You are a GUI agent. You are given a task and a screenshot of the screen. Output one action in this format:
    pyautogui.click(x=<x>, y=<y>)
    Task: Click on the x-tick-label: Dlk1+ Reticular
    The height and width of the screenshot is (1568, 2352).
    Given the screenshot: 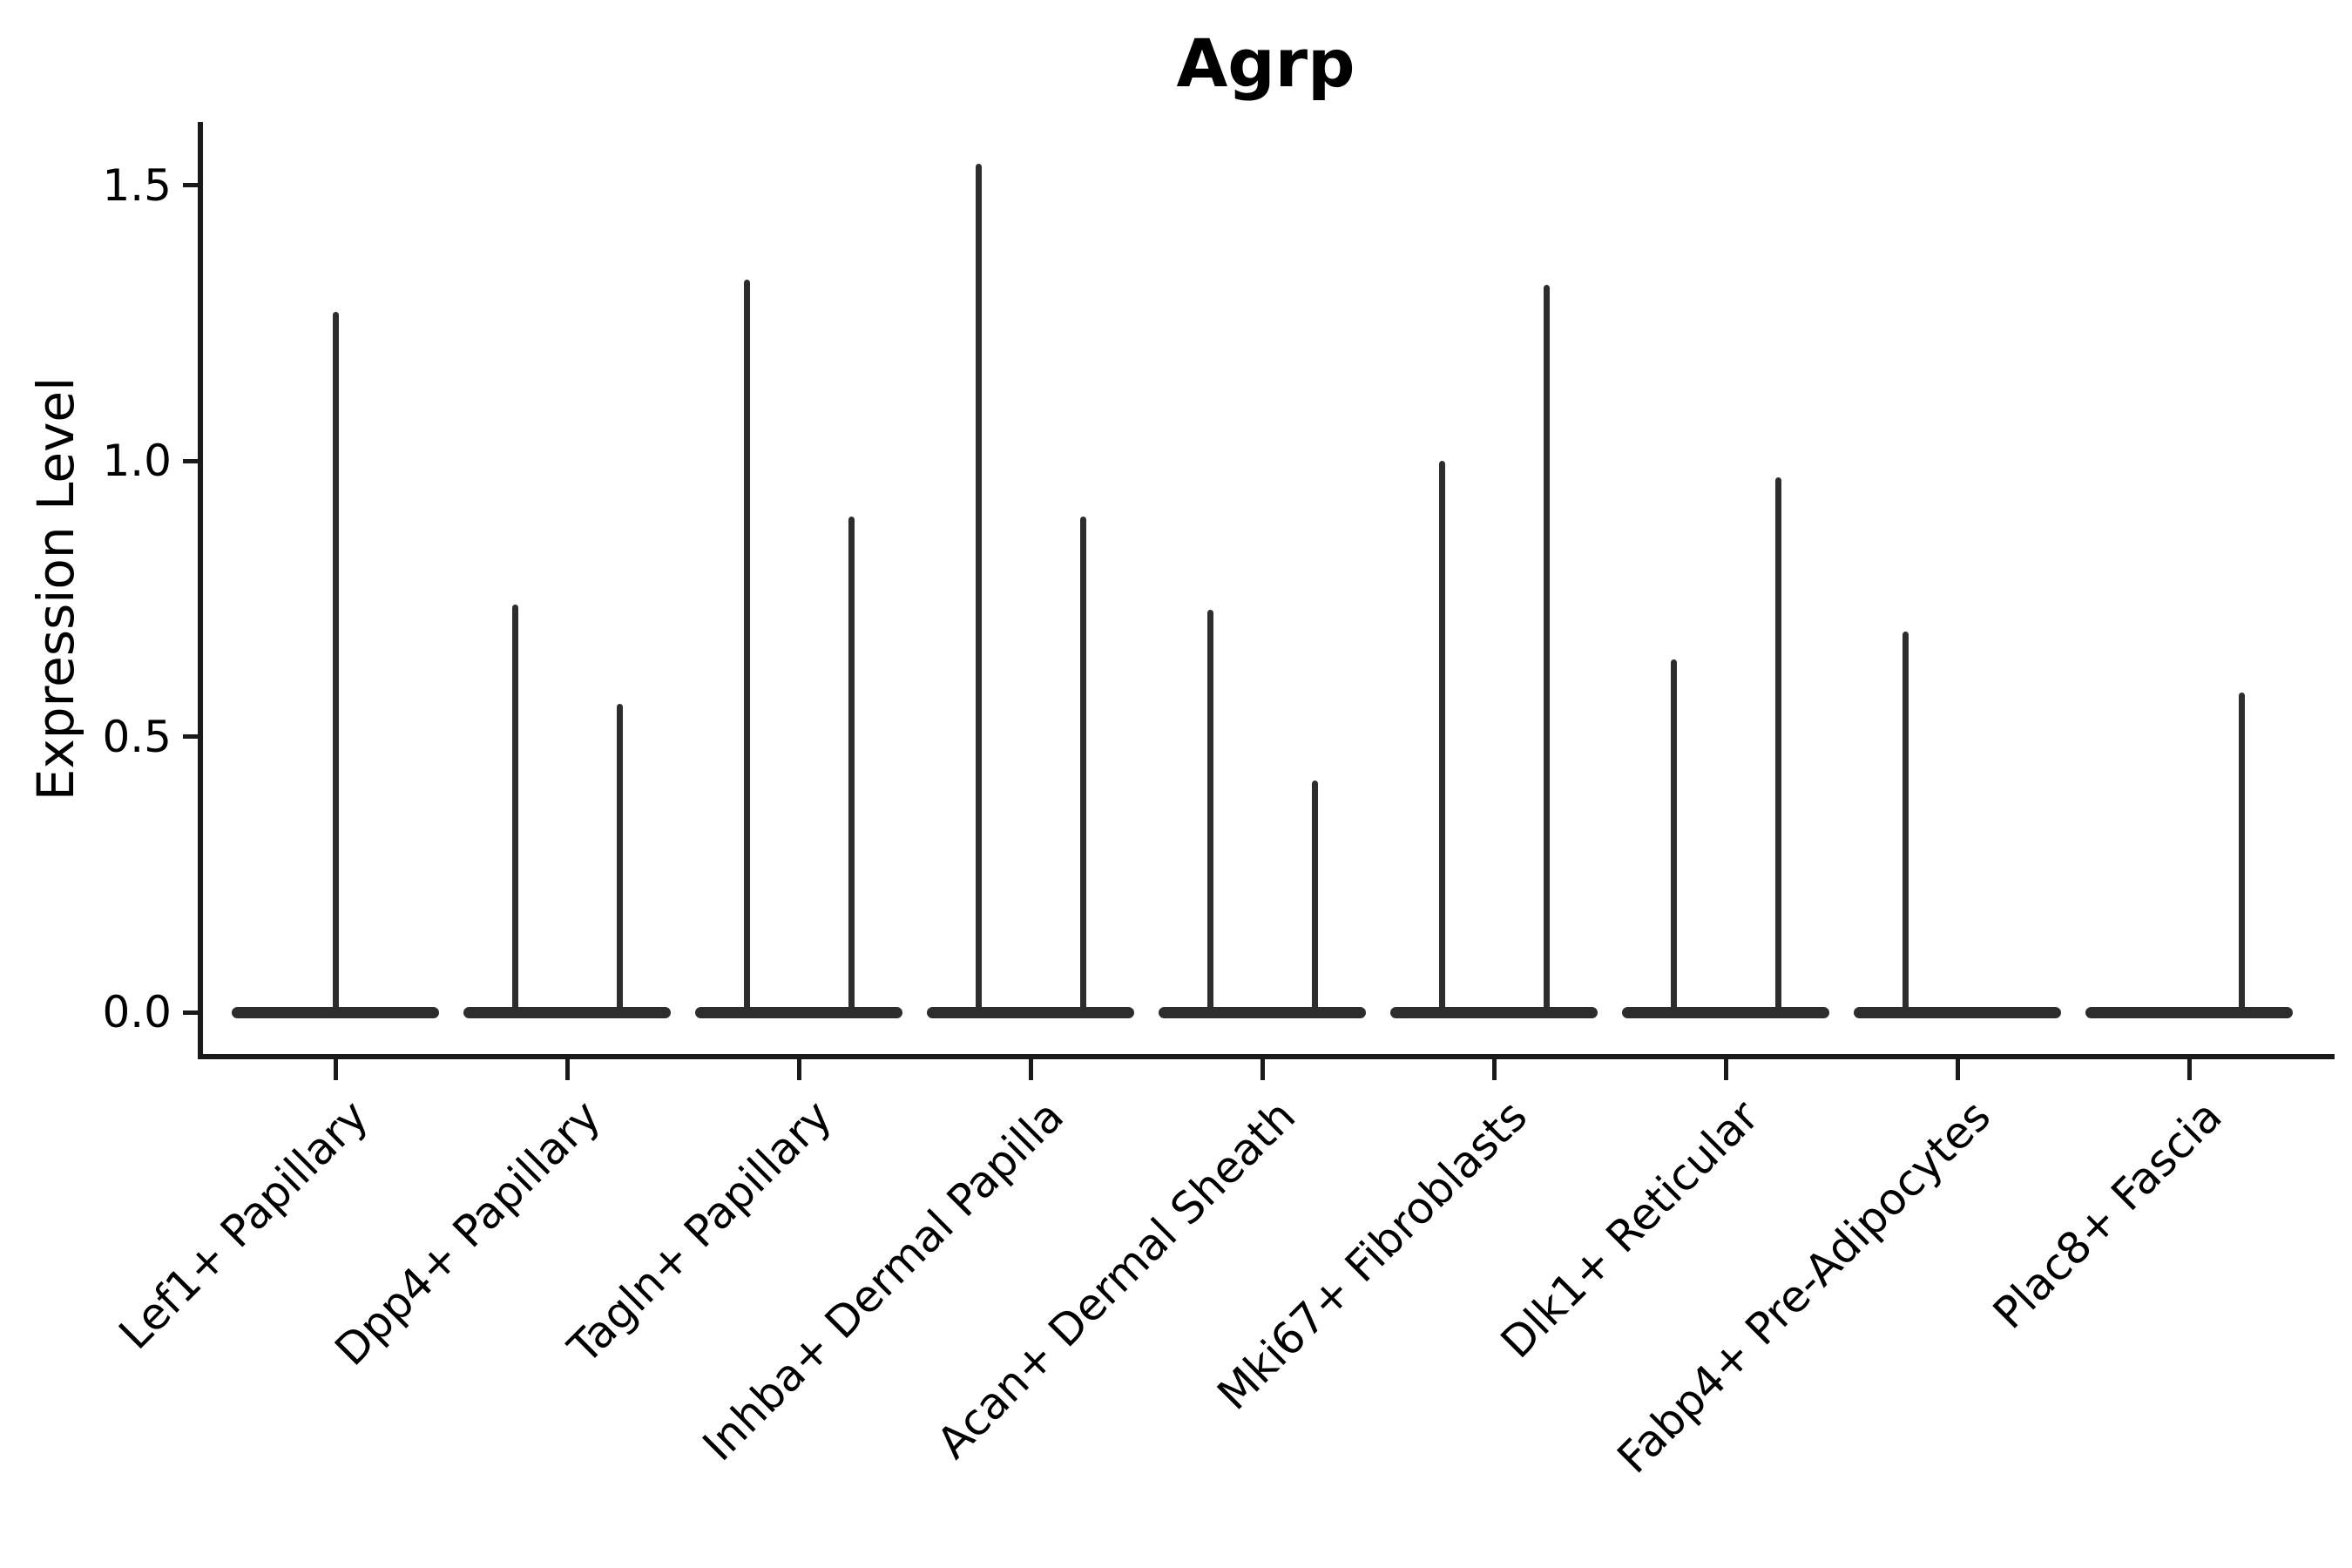 What is the action you would take?
    pyautogui.click(x=1629, y=1230)
    